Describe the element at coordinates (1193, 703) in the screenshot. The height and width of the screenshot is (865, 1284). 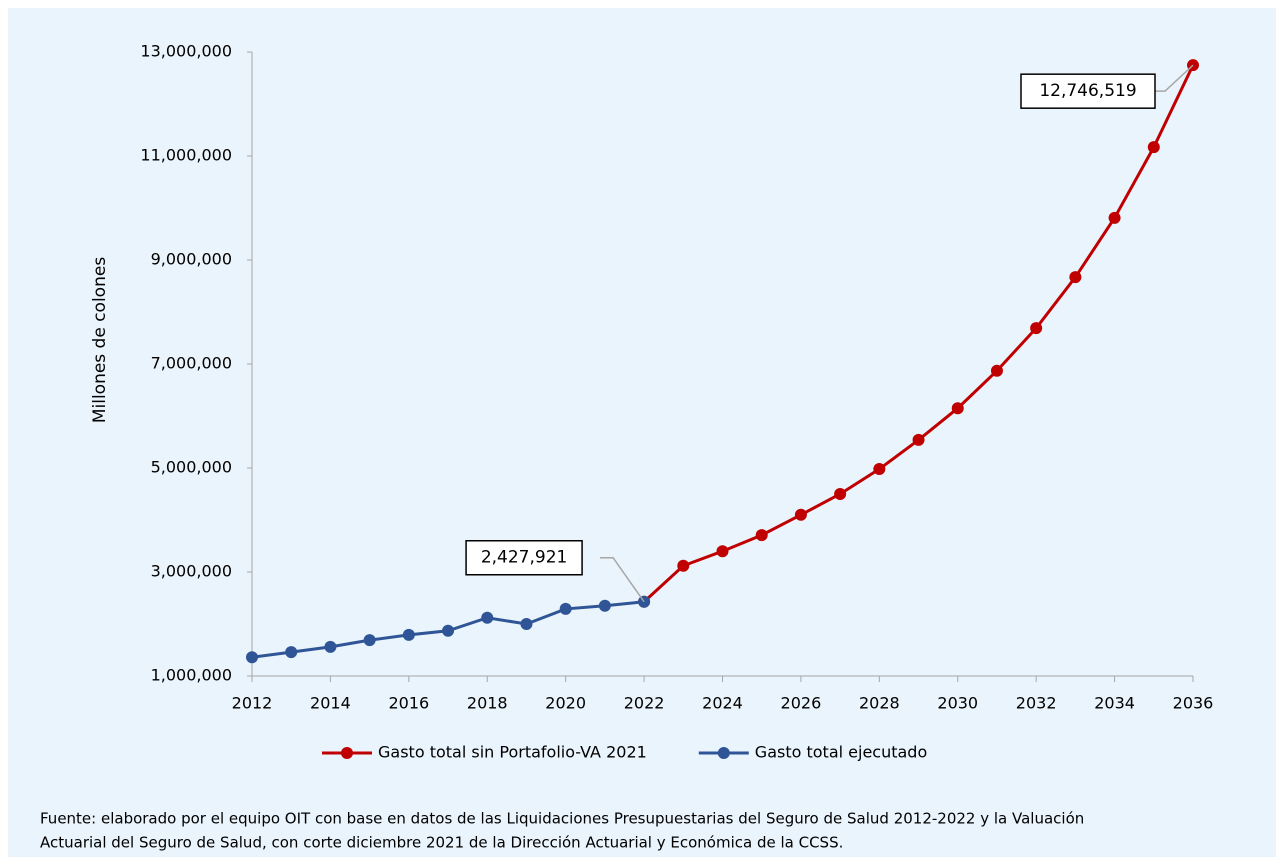
I see `x-tick-label: 2036` at that location.